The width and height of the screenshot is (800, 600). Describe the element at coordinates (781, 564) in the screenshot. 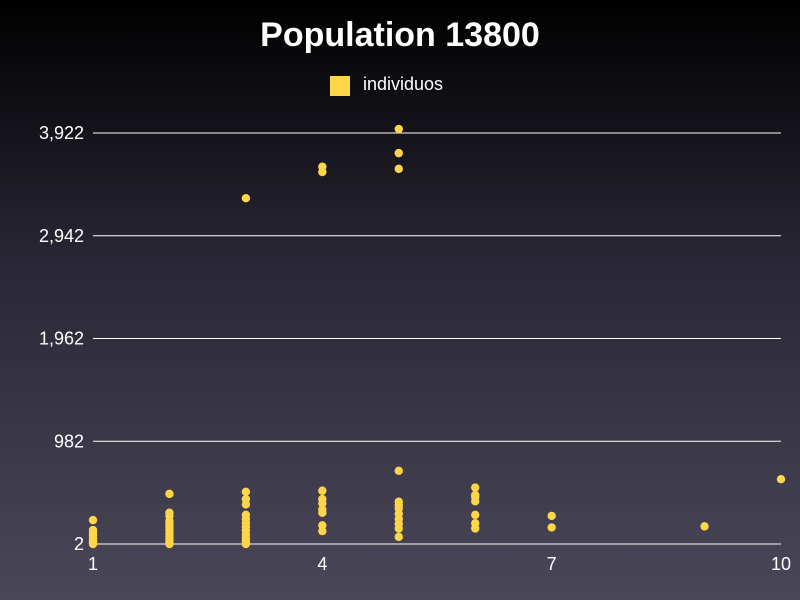

I see `x-tick-label: 10` at that location.